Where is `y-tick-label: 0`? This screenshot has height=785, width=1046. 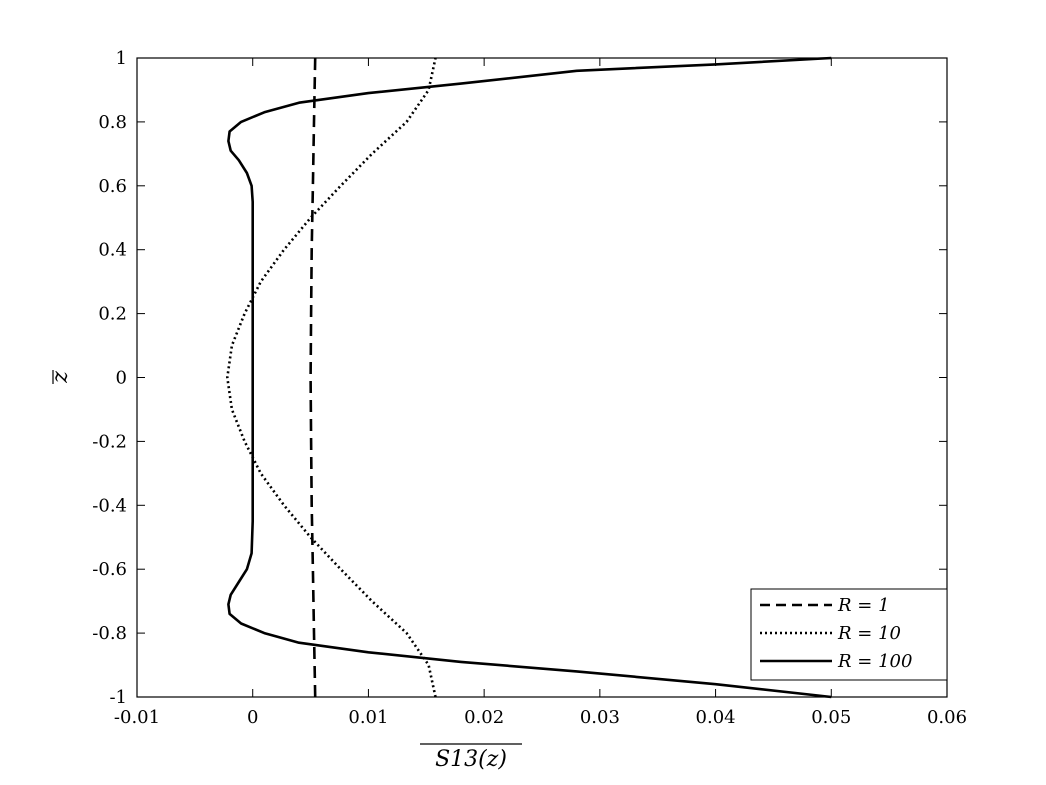
y-tick-label: 0 is located at coordinates (121, 378).